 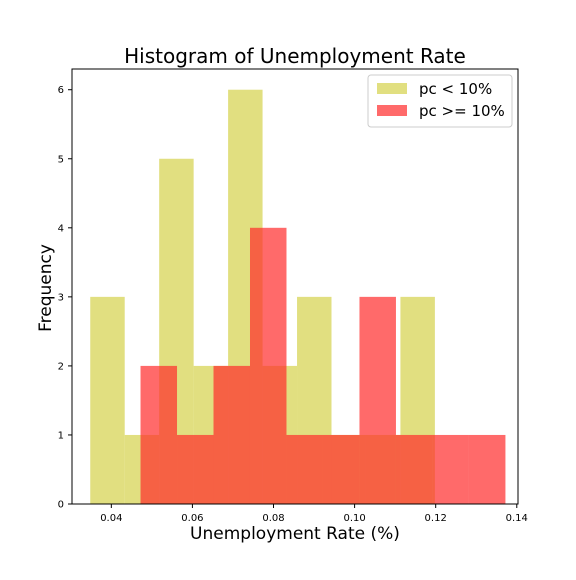 What do you see at coordinates (462, 111) in the screenshot?
I see `legend-label: pc >= 10%` at bounding box center [462, 111].